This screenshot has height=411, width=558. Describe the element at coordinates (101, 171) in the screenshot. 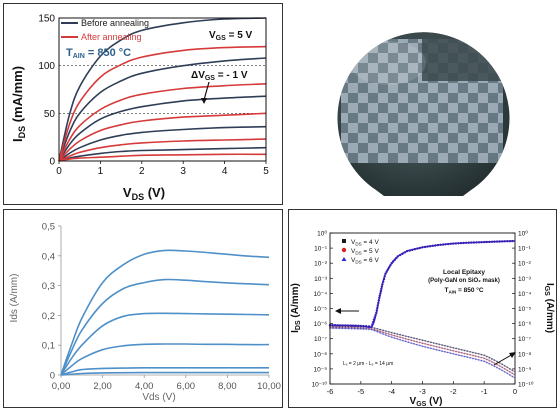

I see `x-tick-label: 1` at that location.